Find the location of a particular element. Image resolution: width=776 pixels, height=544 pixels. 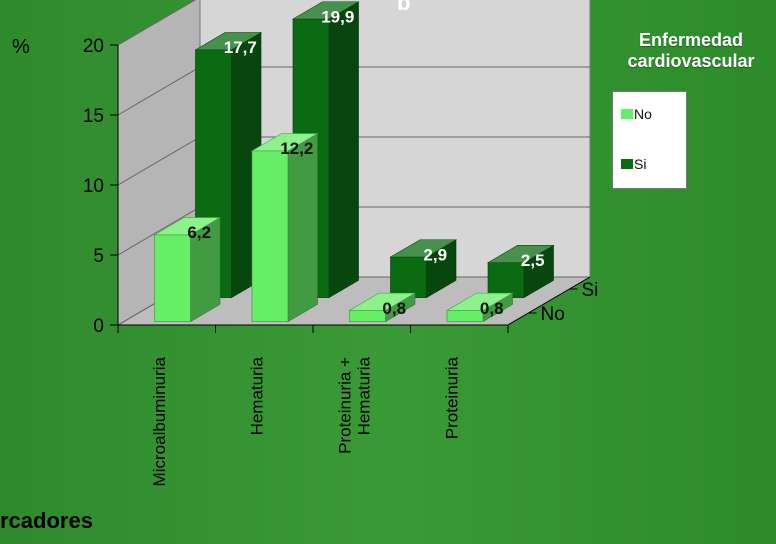

legend-item-si: Si is located at coordinates (633, 164).